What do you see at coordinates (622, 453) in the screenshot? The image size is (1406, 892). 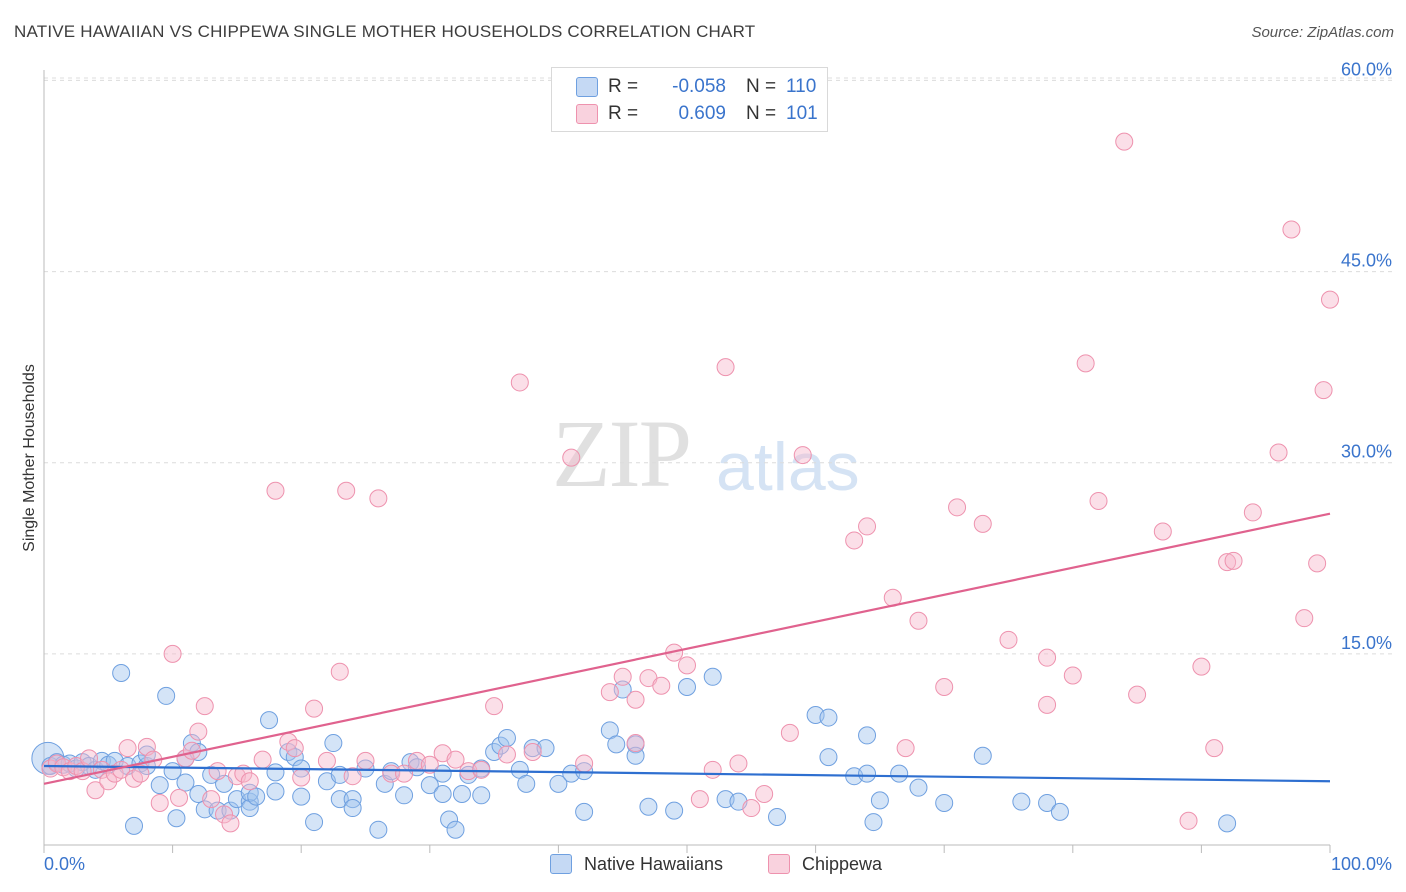 I see `watermark-zip: ZIP` at bounding box center [622, 453].